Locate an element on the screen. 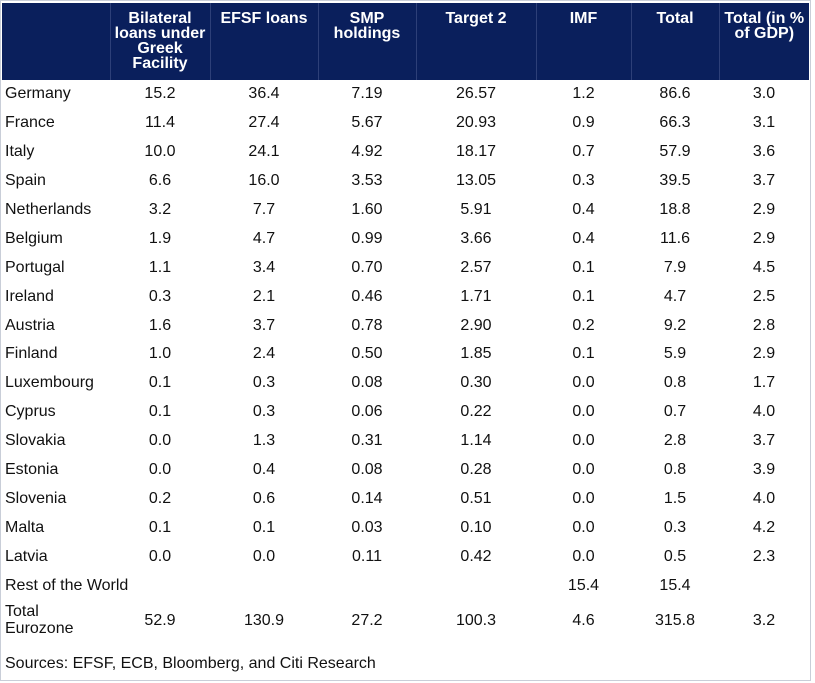 The image size is (815, 683). cell-total: 7.9 is located at coordinates (675, 267).